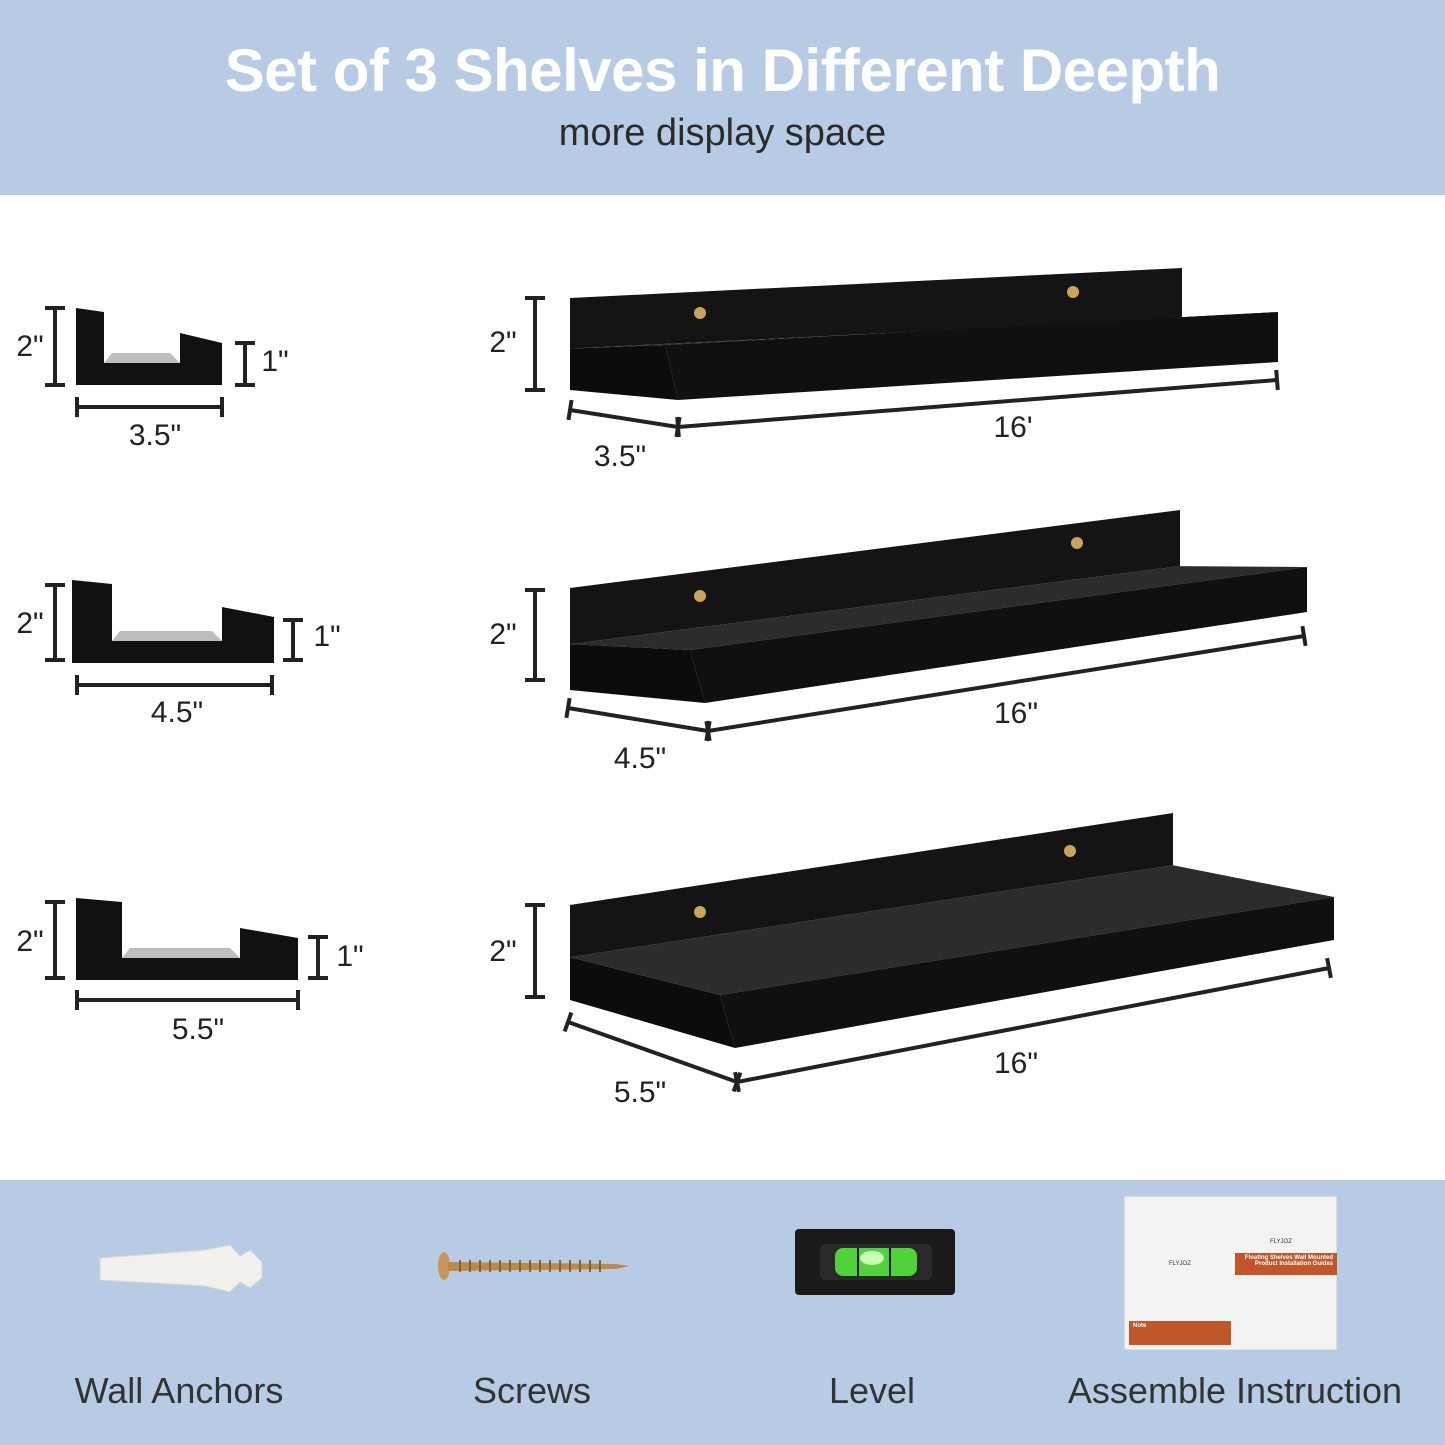 This screenshot has width=1445, height=1445. What do you see at coordinates (640, 758) in the screenshot?
I see `depth-label-3d: 4.5"` at bounding box center [640, 758].